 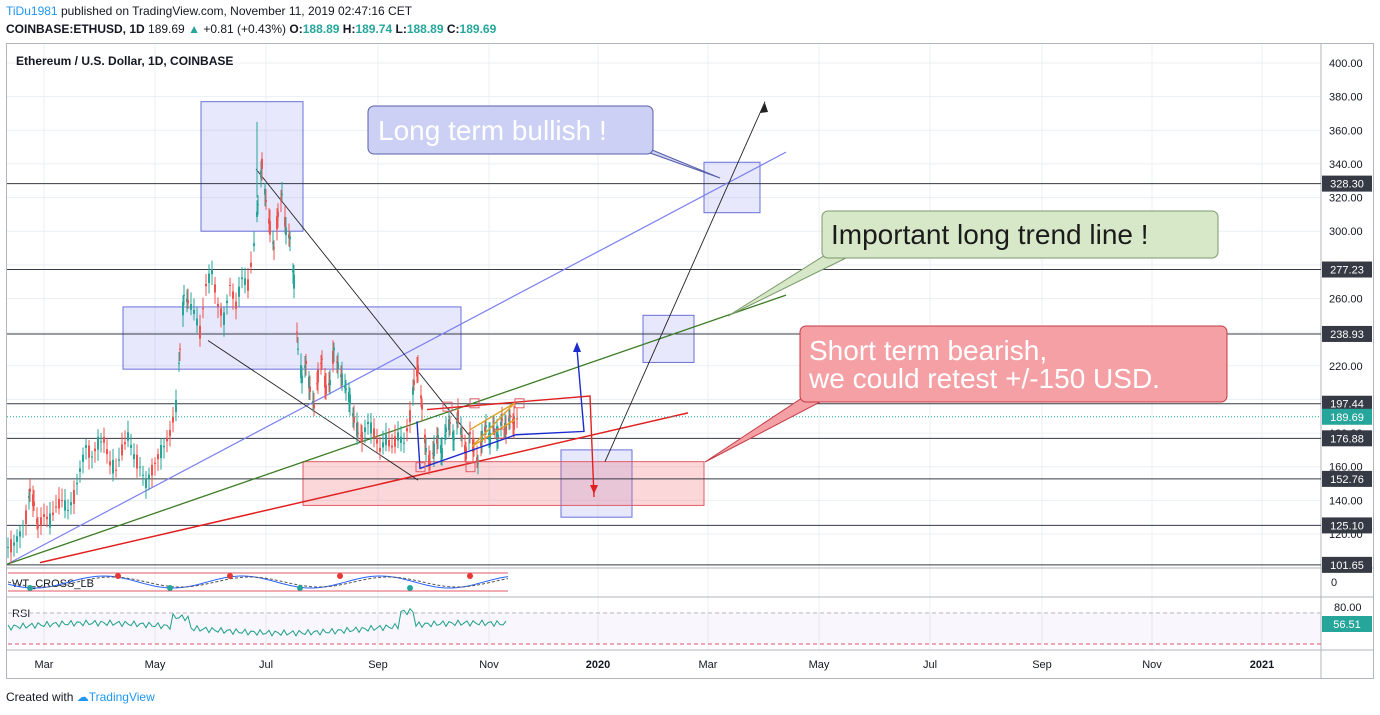 I want to click on callout-bearish-text-2: we could retest +/-150 USD., so click(x=984, y=378).